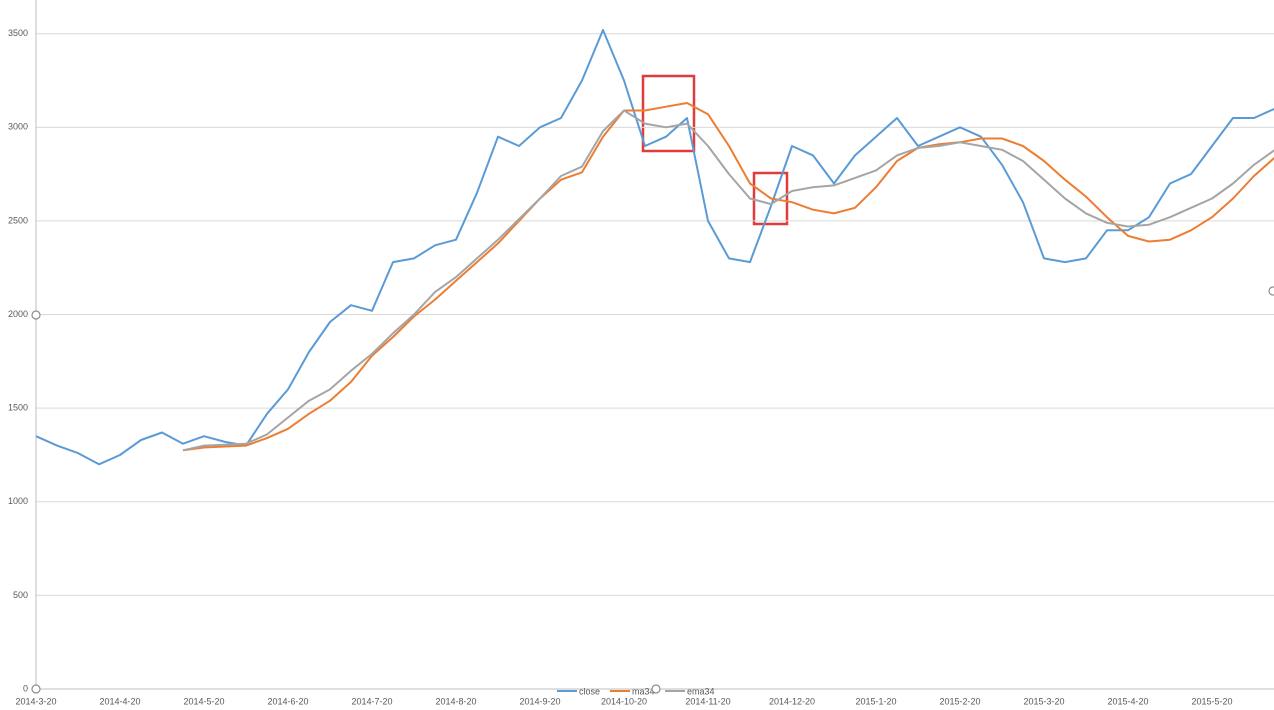  Describe the element at coordinates (455, 701) in the screenshot. I see `x-tick-label: 2014-8-20` at that location.